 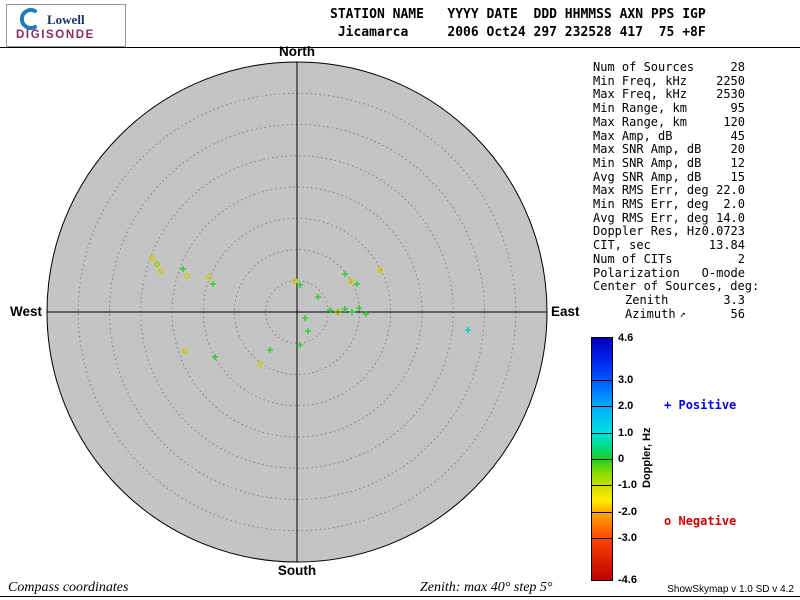 I want to click on logo-lowell-text: Lowell, so click(x=66, y=19).